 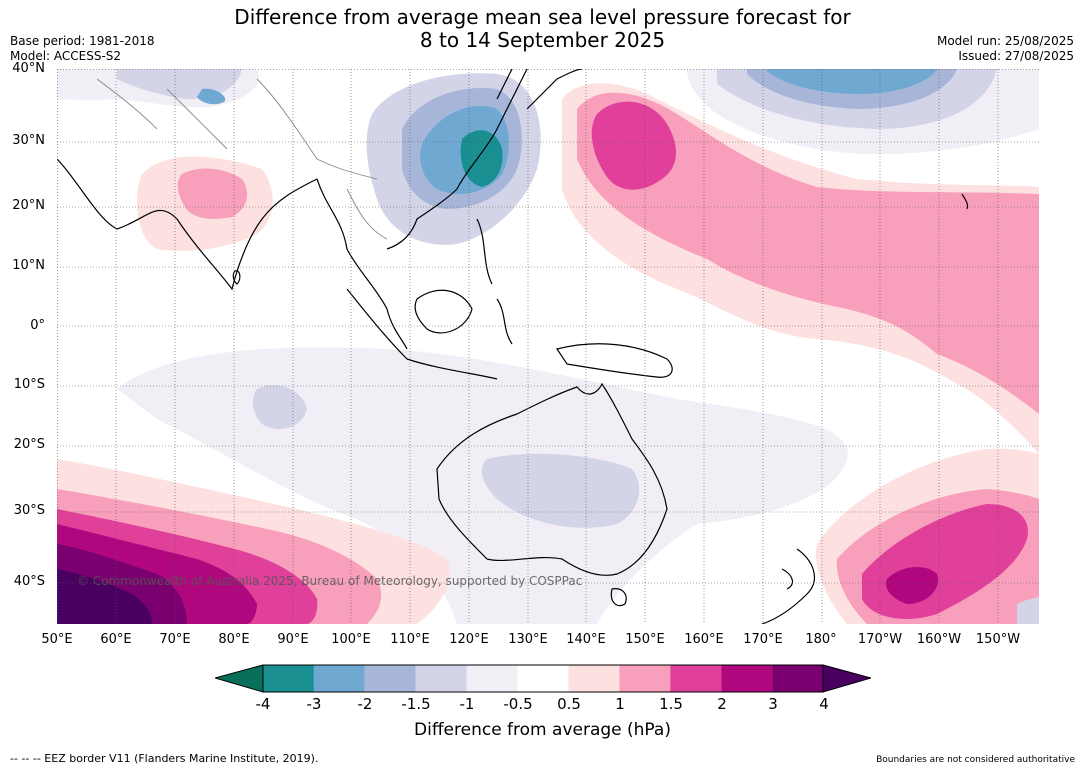 I want to click on colorbar-tick-label: 2, so click(x=722, y=704).